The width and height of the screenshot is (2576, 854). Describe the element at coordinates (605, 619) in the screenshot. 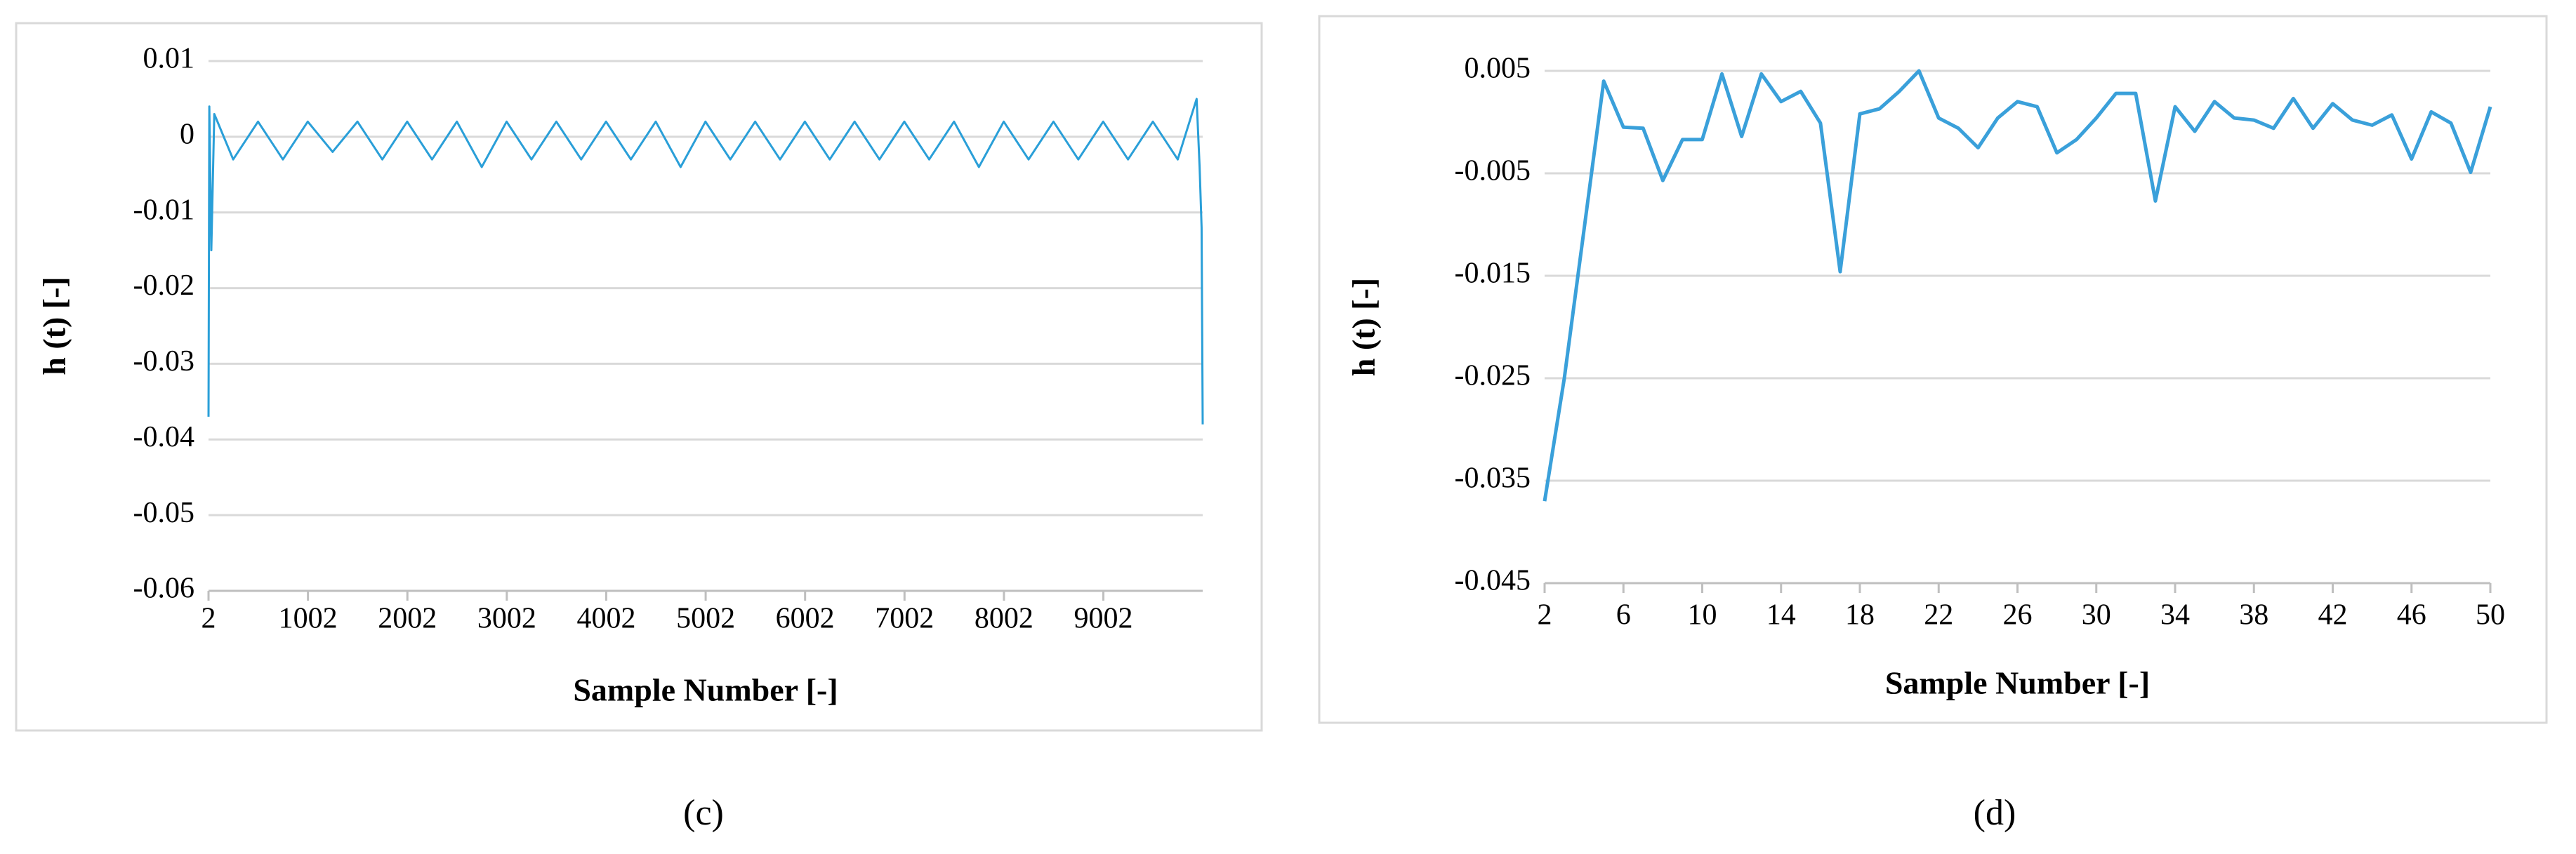

I see `x-tick-label: 4002` at that location.